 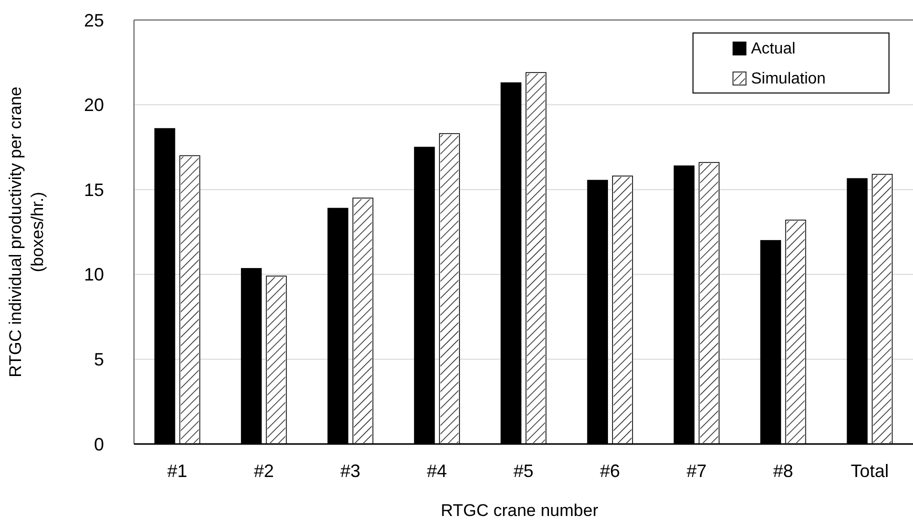 What do you see at coordinates (94, 20) in the screenshot?
I see `y-tick-label: 25` at bounding box center [94, 20].